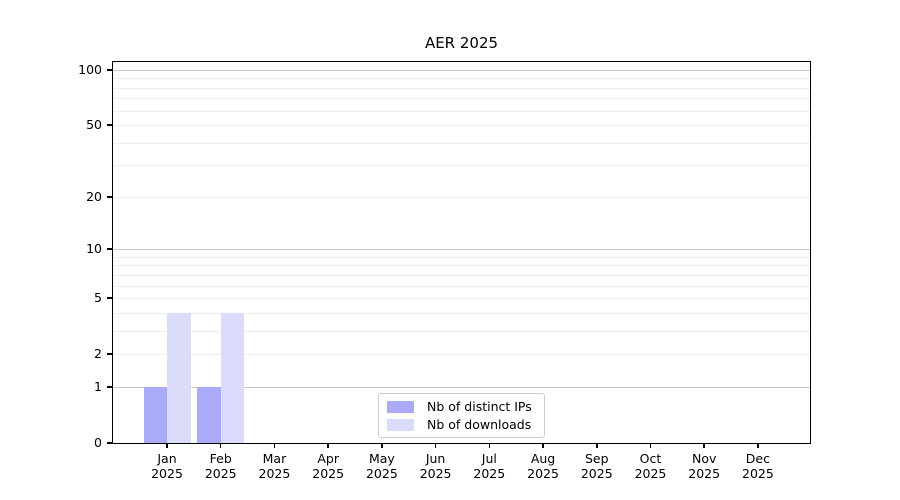  I want to click on x-tick-month: Apr, so click(328, 458).